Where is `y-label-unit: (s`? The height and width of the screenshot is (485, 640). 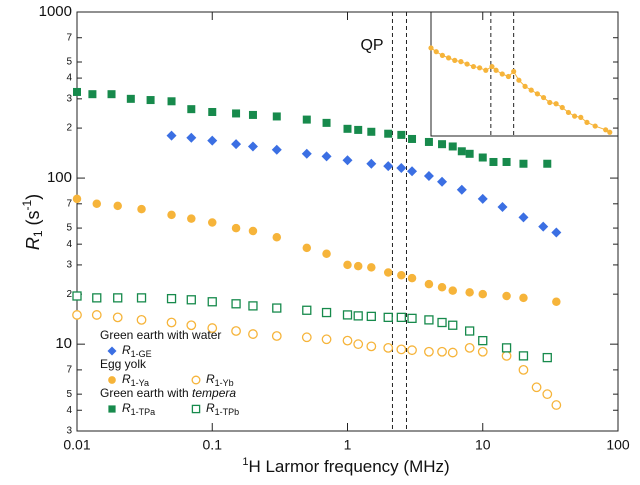
y-label-unit: (s is located at coordinates (33, 220).